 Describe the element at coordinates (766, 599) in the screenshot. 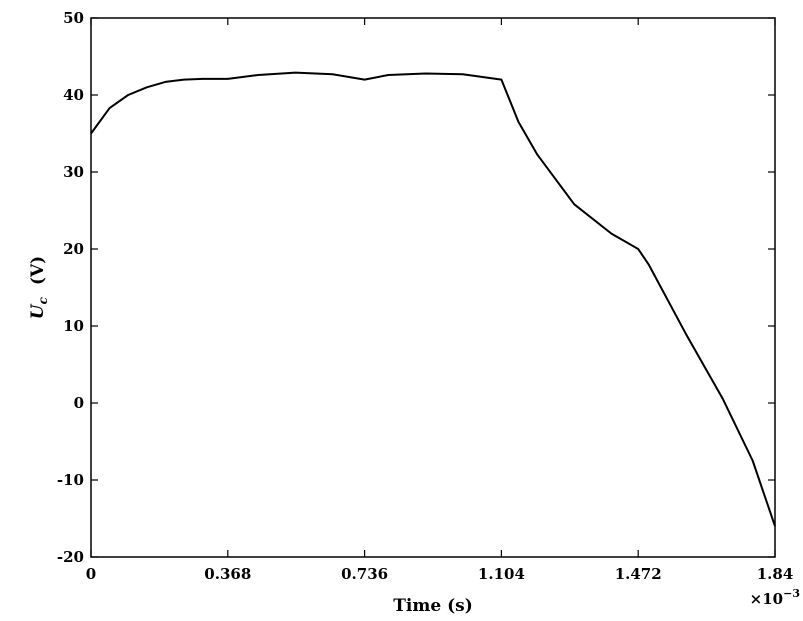

I see `x-axis-multiplier-base: ×10` at that location.